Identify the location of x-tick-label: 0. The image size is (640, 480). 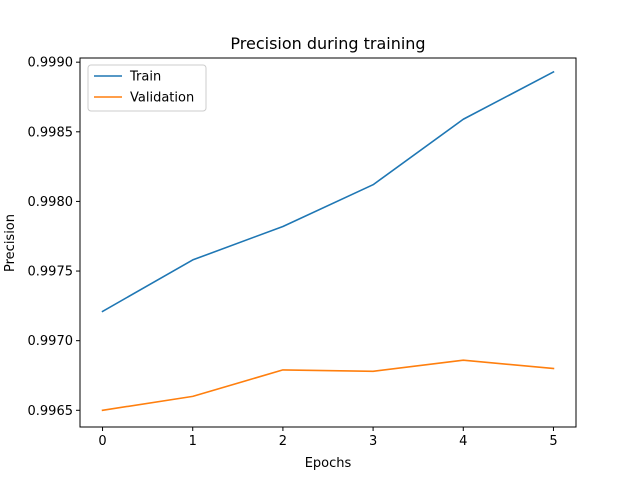
(102, 441).